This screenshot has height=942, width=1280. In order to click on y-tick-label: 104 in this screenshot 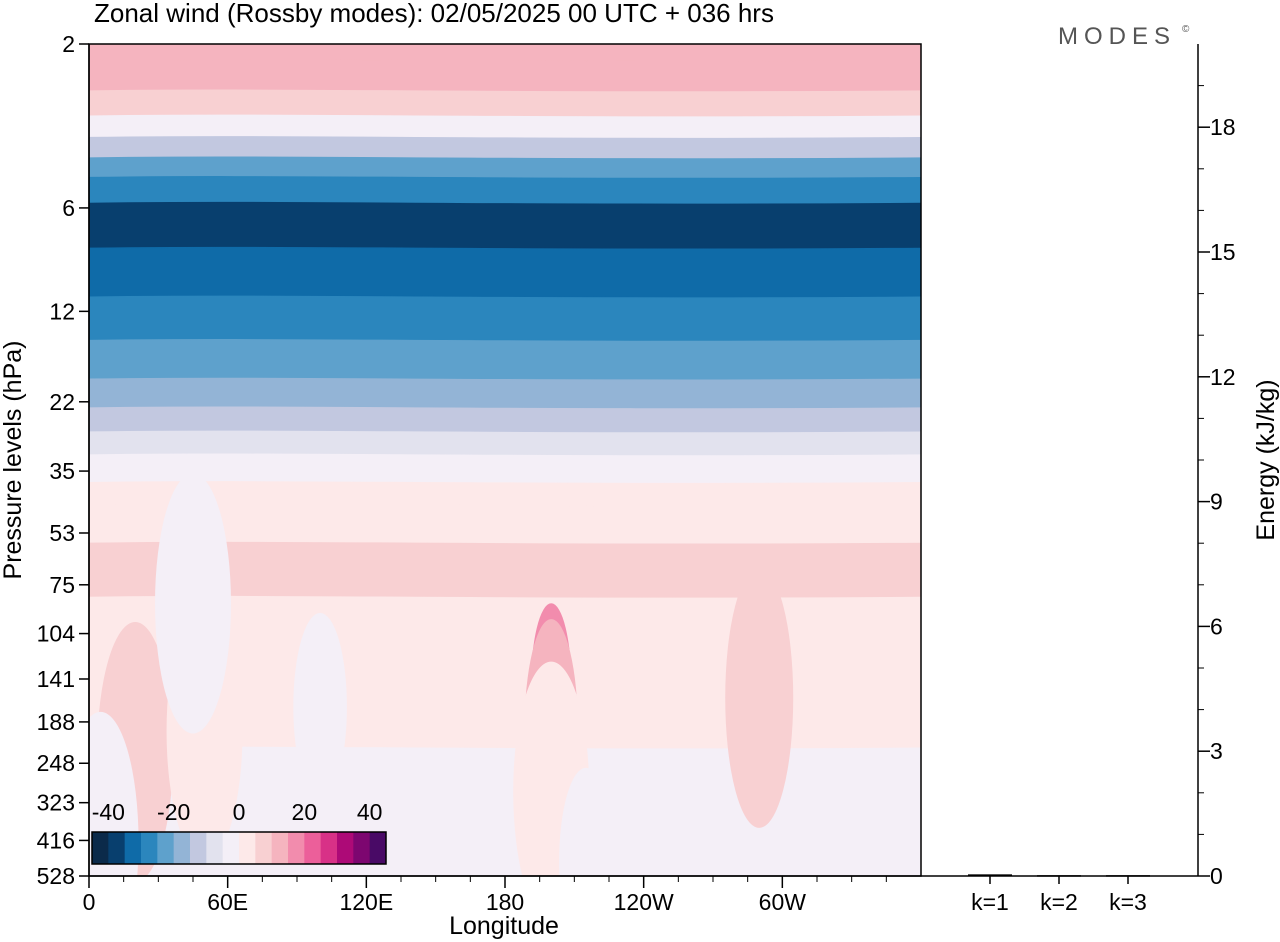, I will do `click(56, 634)`.